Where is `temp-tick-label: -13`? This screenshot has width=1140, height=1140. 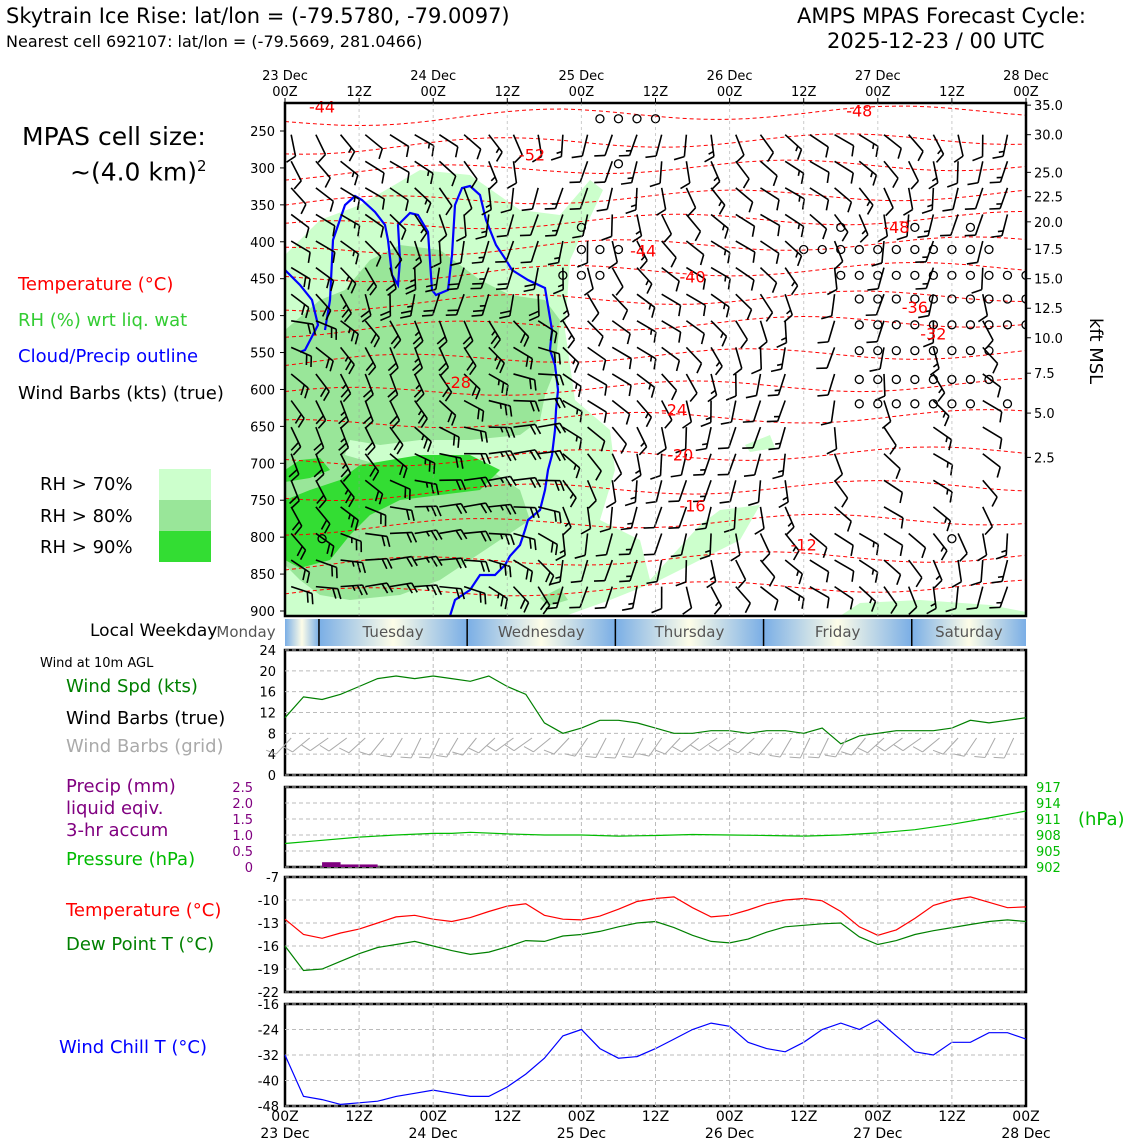 temp-tick-label: -13 is located at coordinates (268, 924).